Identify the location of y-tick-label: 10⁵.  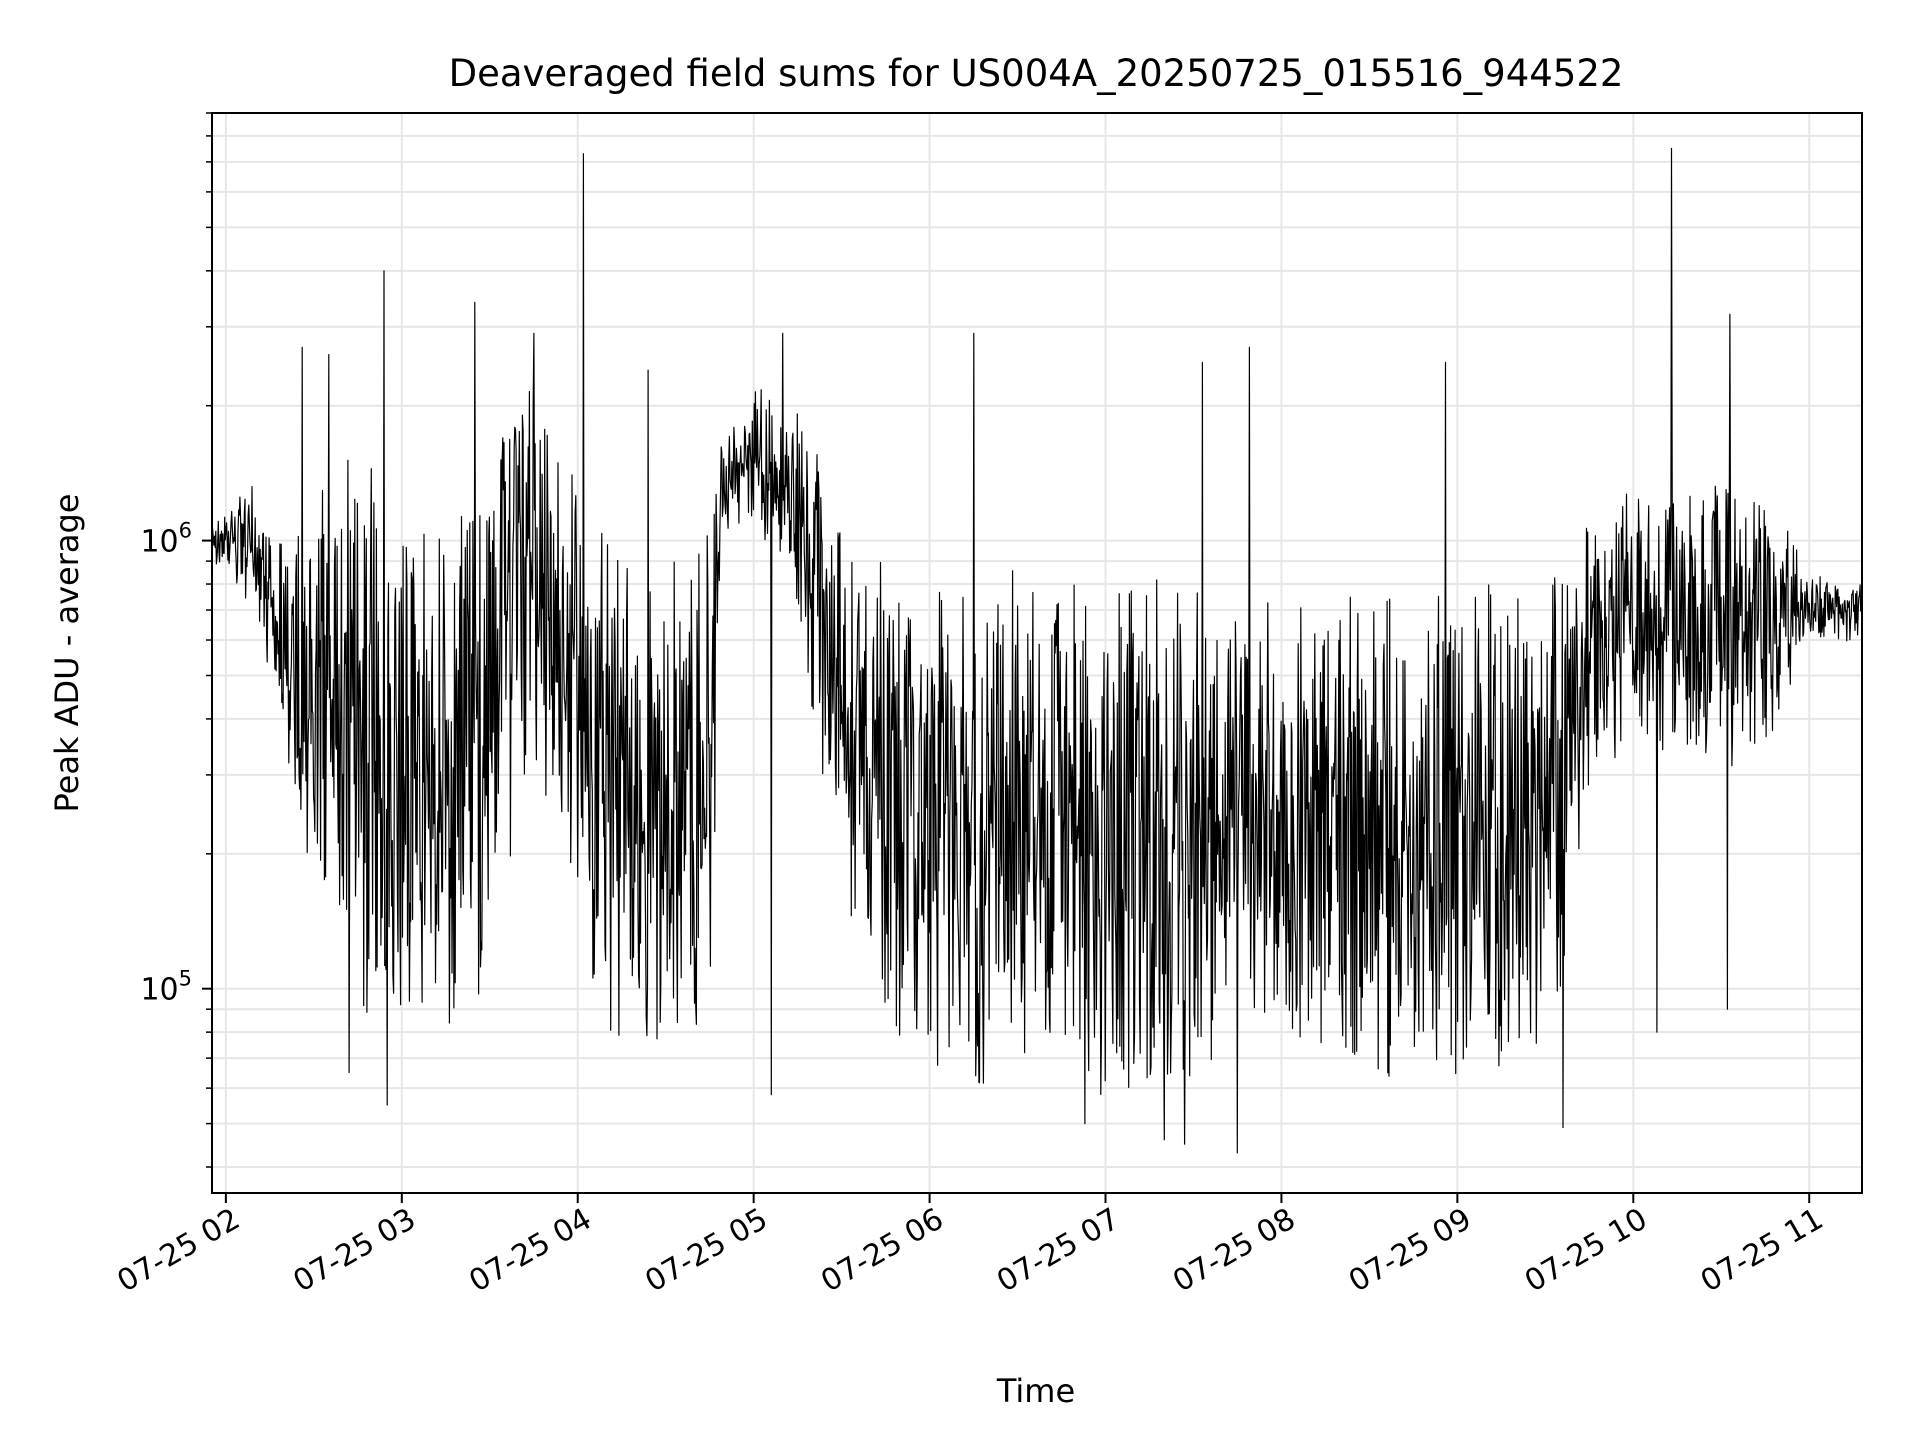
(166, 987).